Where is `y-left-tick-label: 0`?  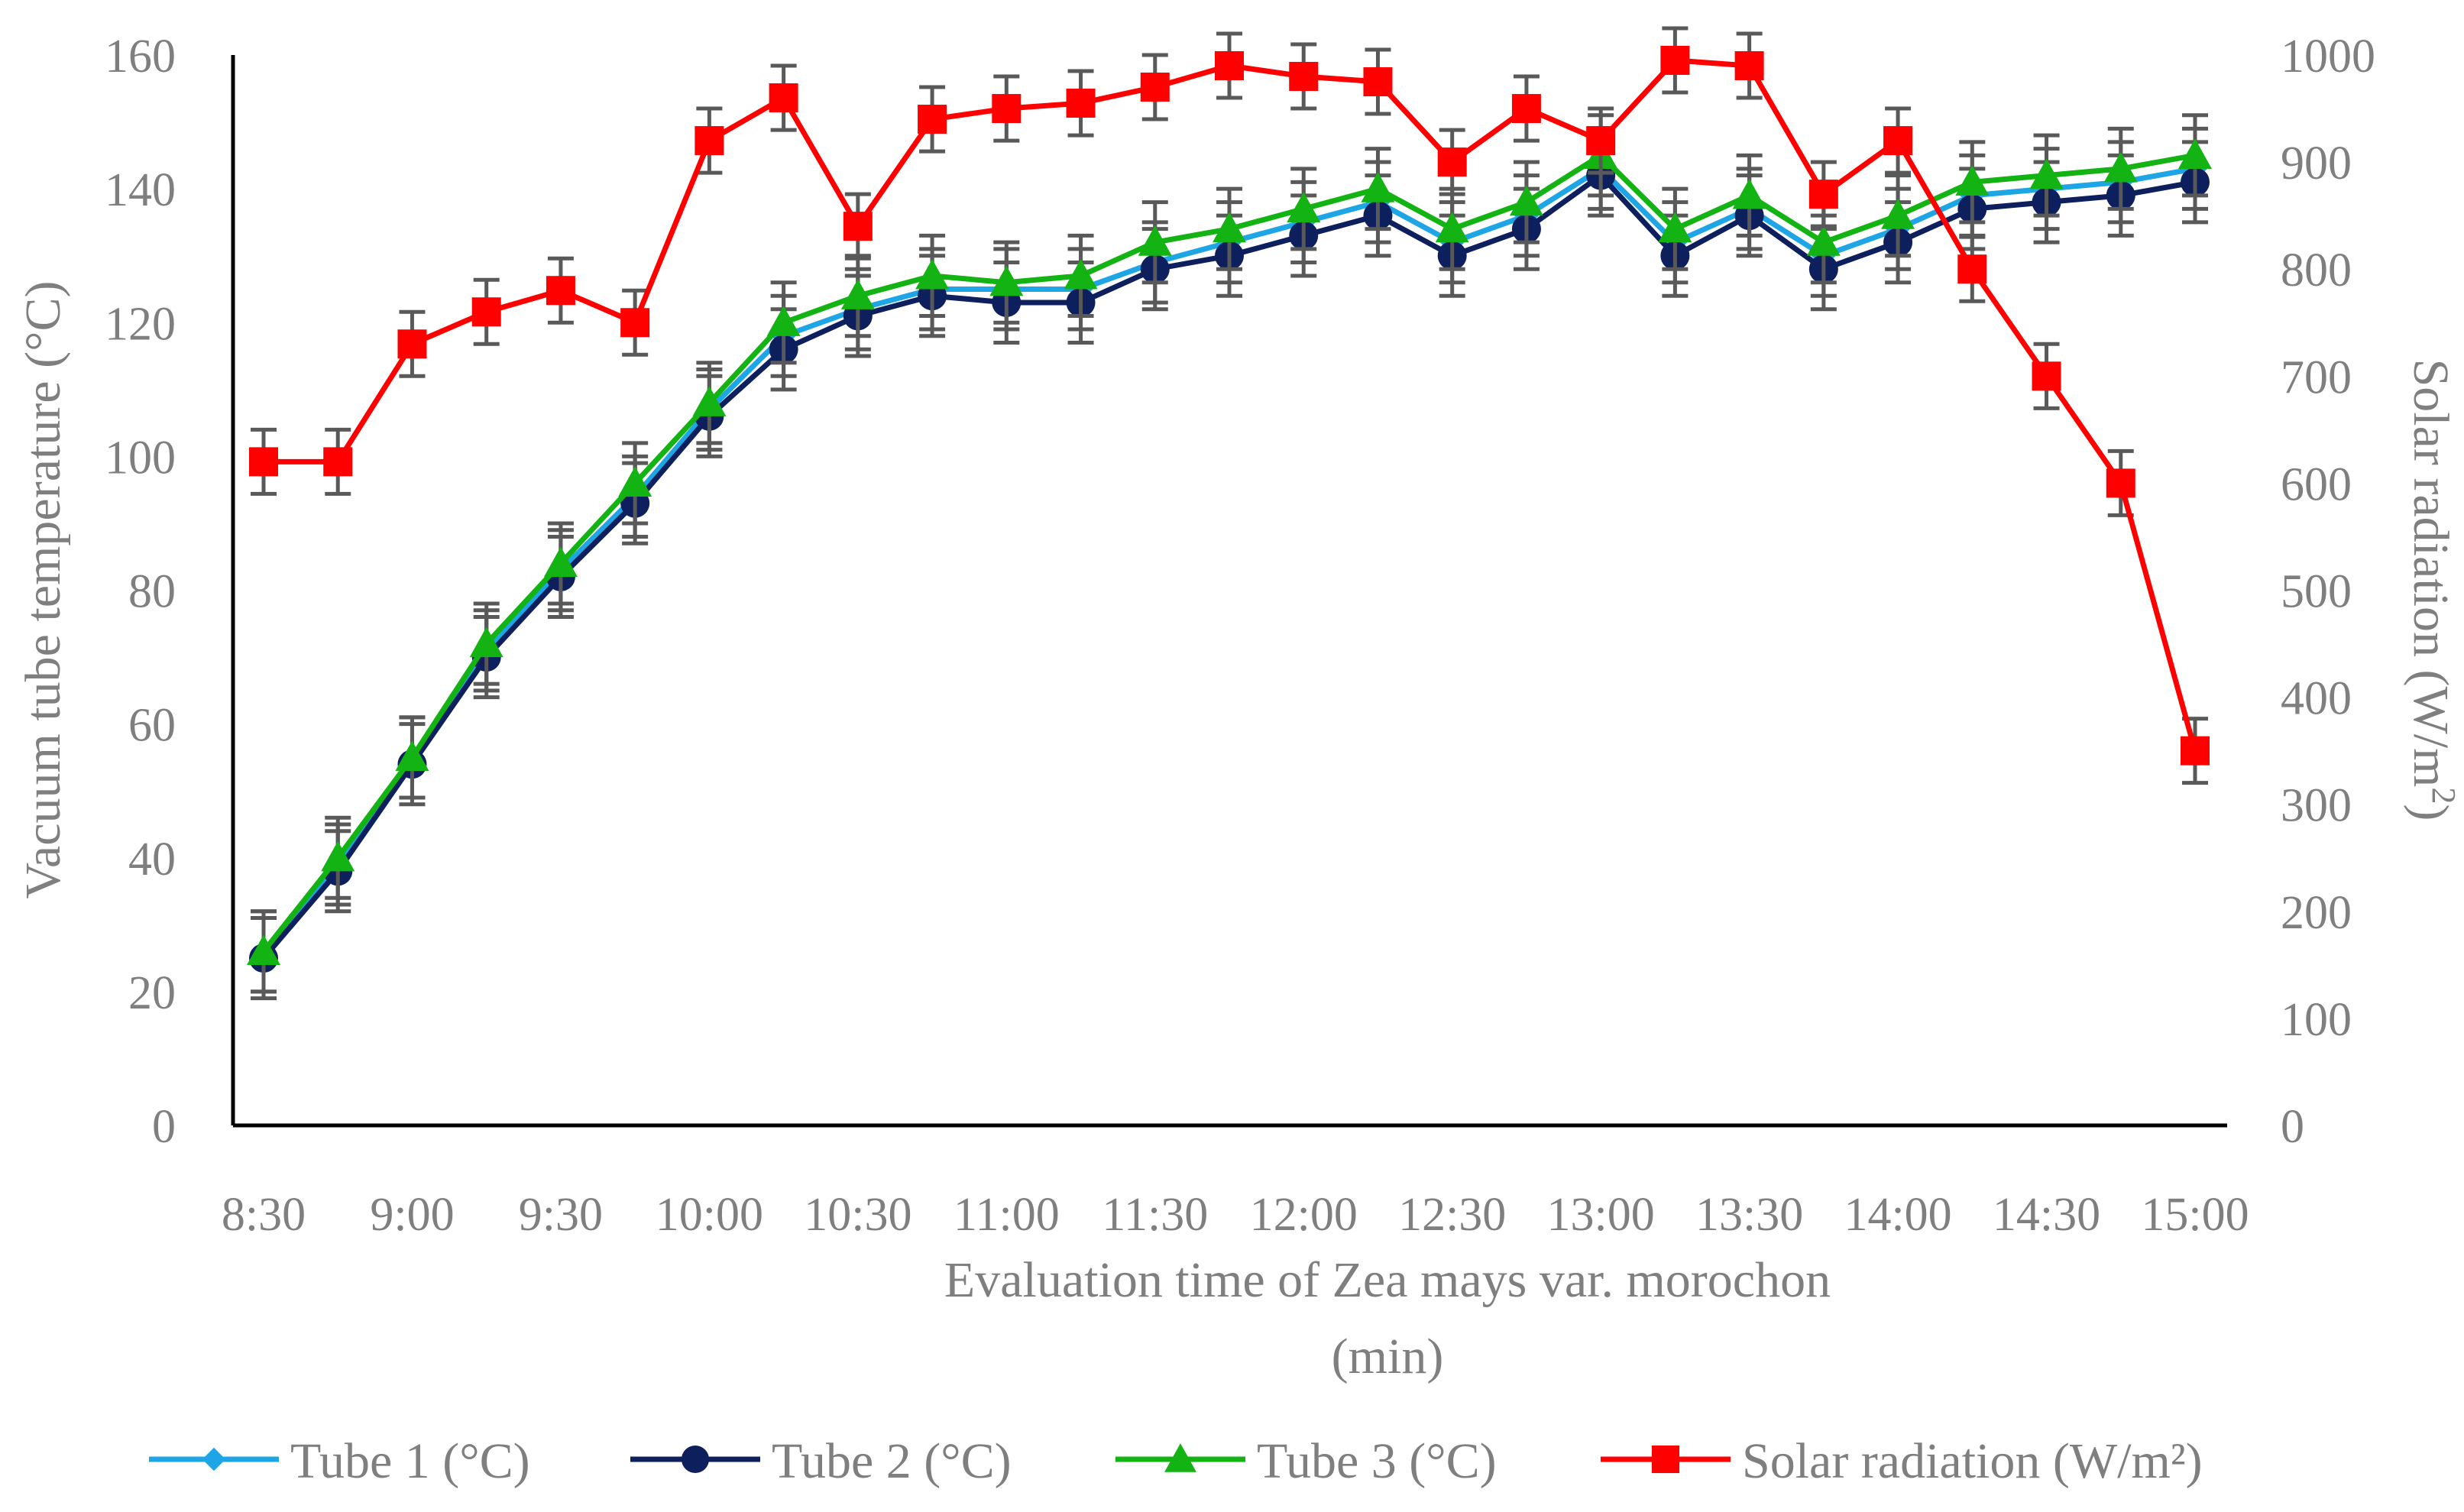
y-left-tick-label: 0 is located at coordinates (164, 1127).